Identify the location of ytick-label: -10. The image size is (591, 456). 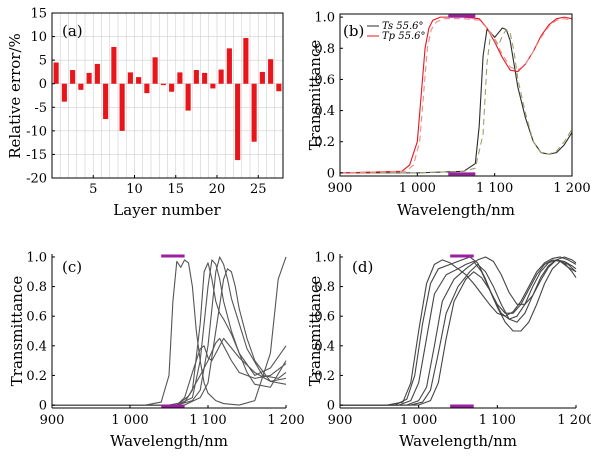
(36, 131).